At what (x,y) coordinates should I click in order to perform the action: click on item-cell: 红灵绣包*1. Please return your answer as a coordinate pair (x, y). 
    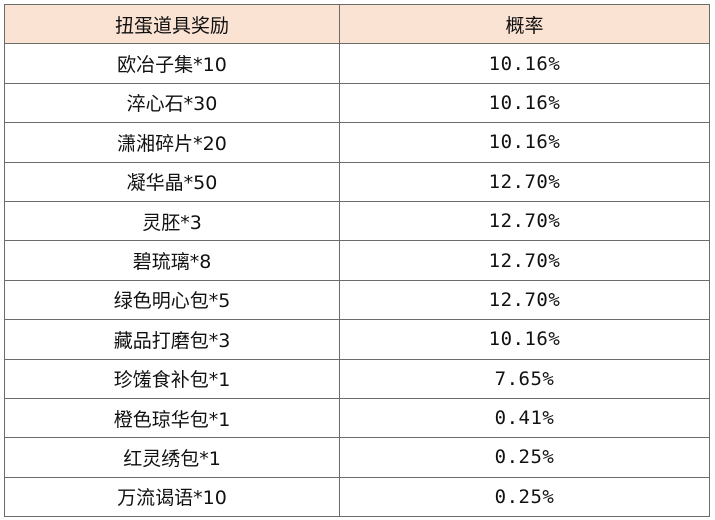
    Looking at the image, I should click on (172, 457).